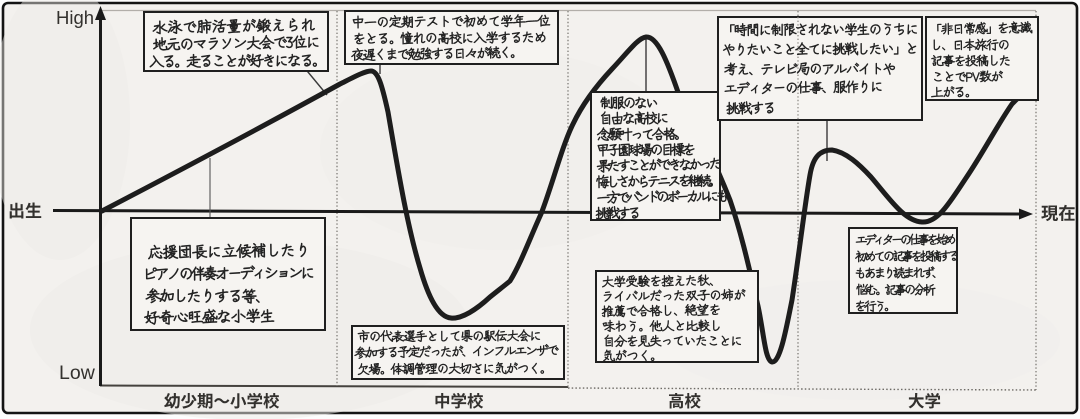 This screenshot has height=419, width=1080. Describe the element at coordinates (75, 17) in the screenshot. I see `svg-text: High` at that location.